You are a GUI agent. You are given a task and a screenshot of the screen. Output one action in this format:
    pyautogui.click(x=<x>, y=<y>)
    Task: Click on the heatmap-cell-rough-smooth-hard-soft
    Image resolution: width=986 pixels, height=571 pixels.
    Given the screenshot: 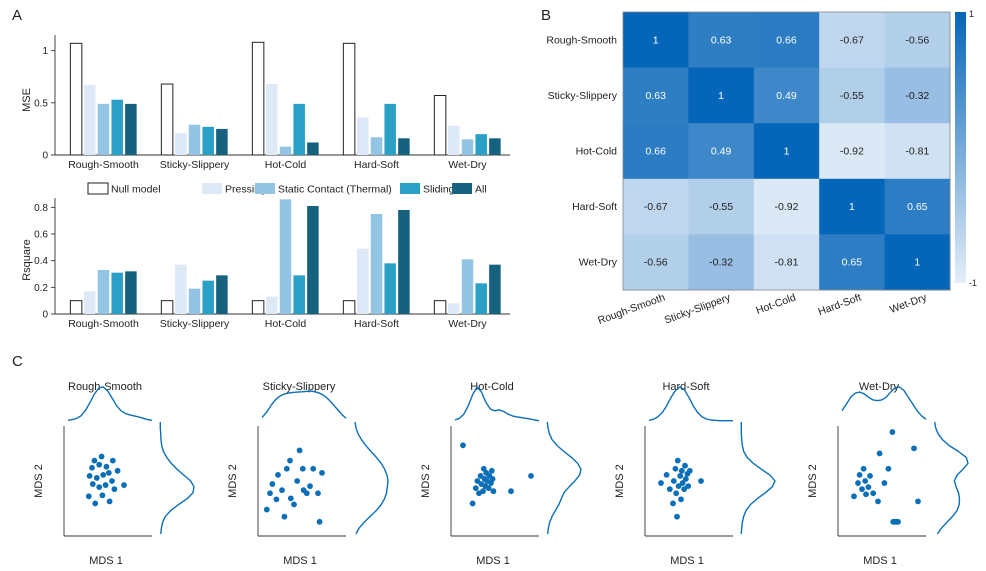 What is the action you would take?
    pyautogui.click(x=852, y=40)
    